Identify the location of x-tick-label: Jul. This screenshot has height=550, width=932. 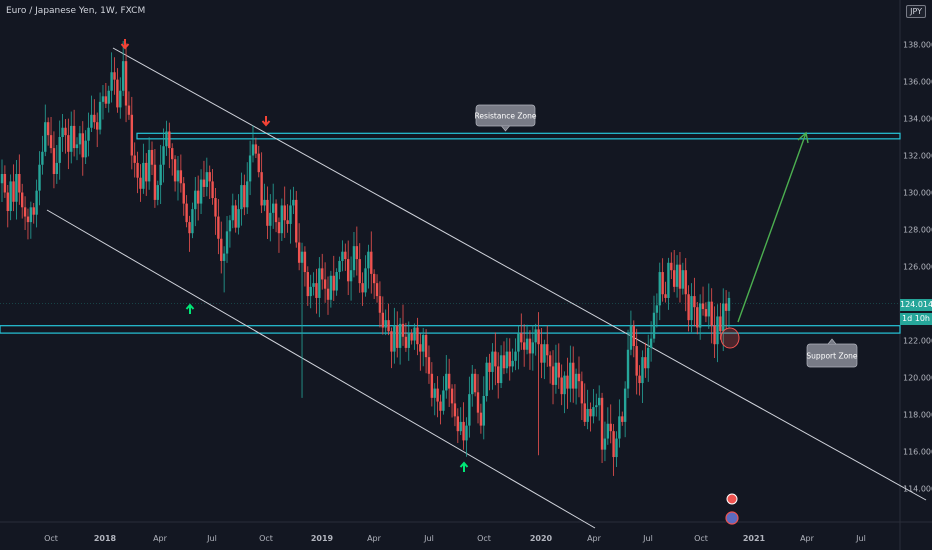
(860, 538).